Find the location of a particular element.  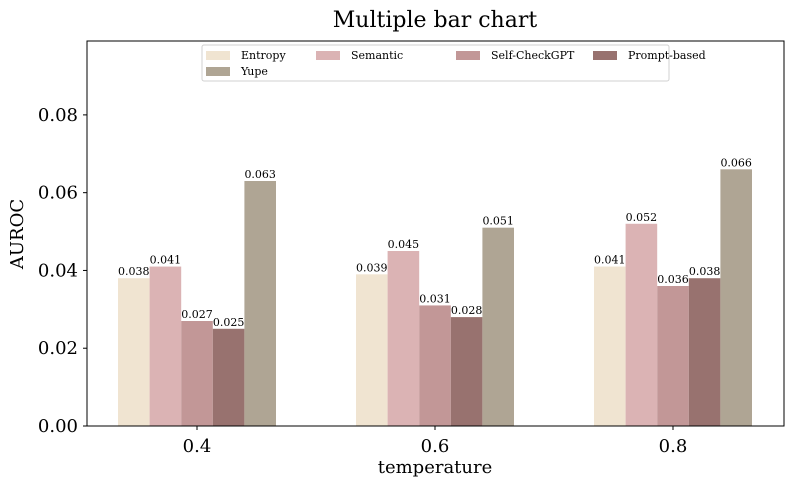

x-tick-label: 0.6 is located at coordinates (435, 446).